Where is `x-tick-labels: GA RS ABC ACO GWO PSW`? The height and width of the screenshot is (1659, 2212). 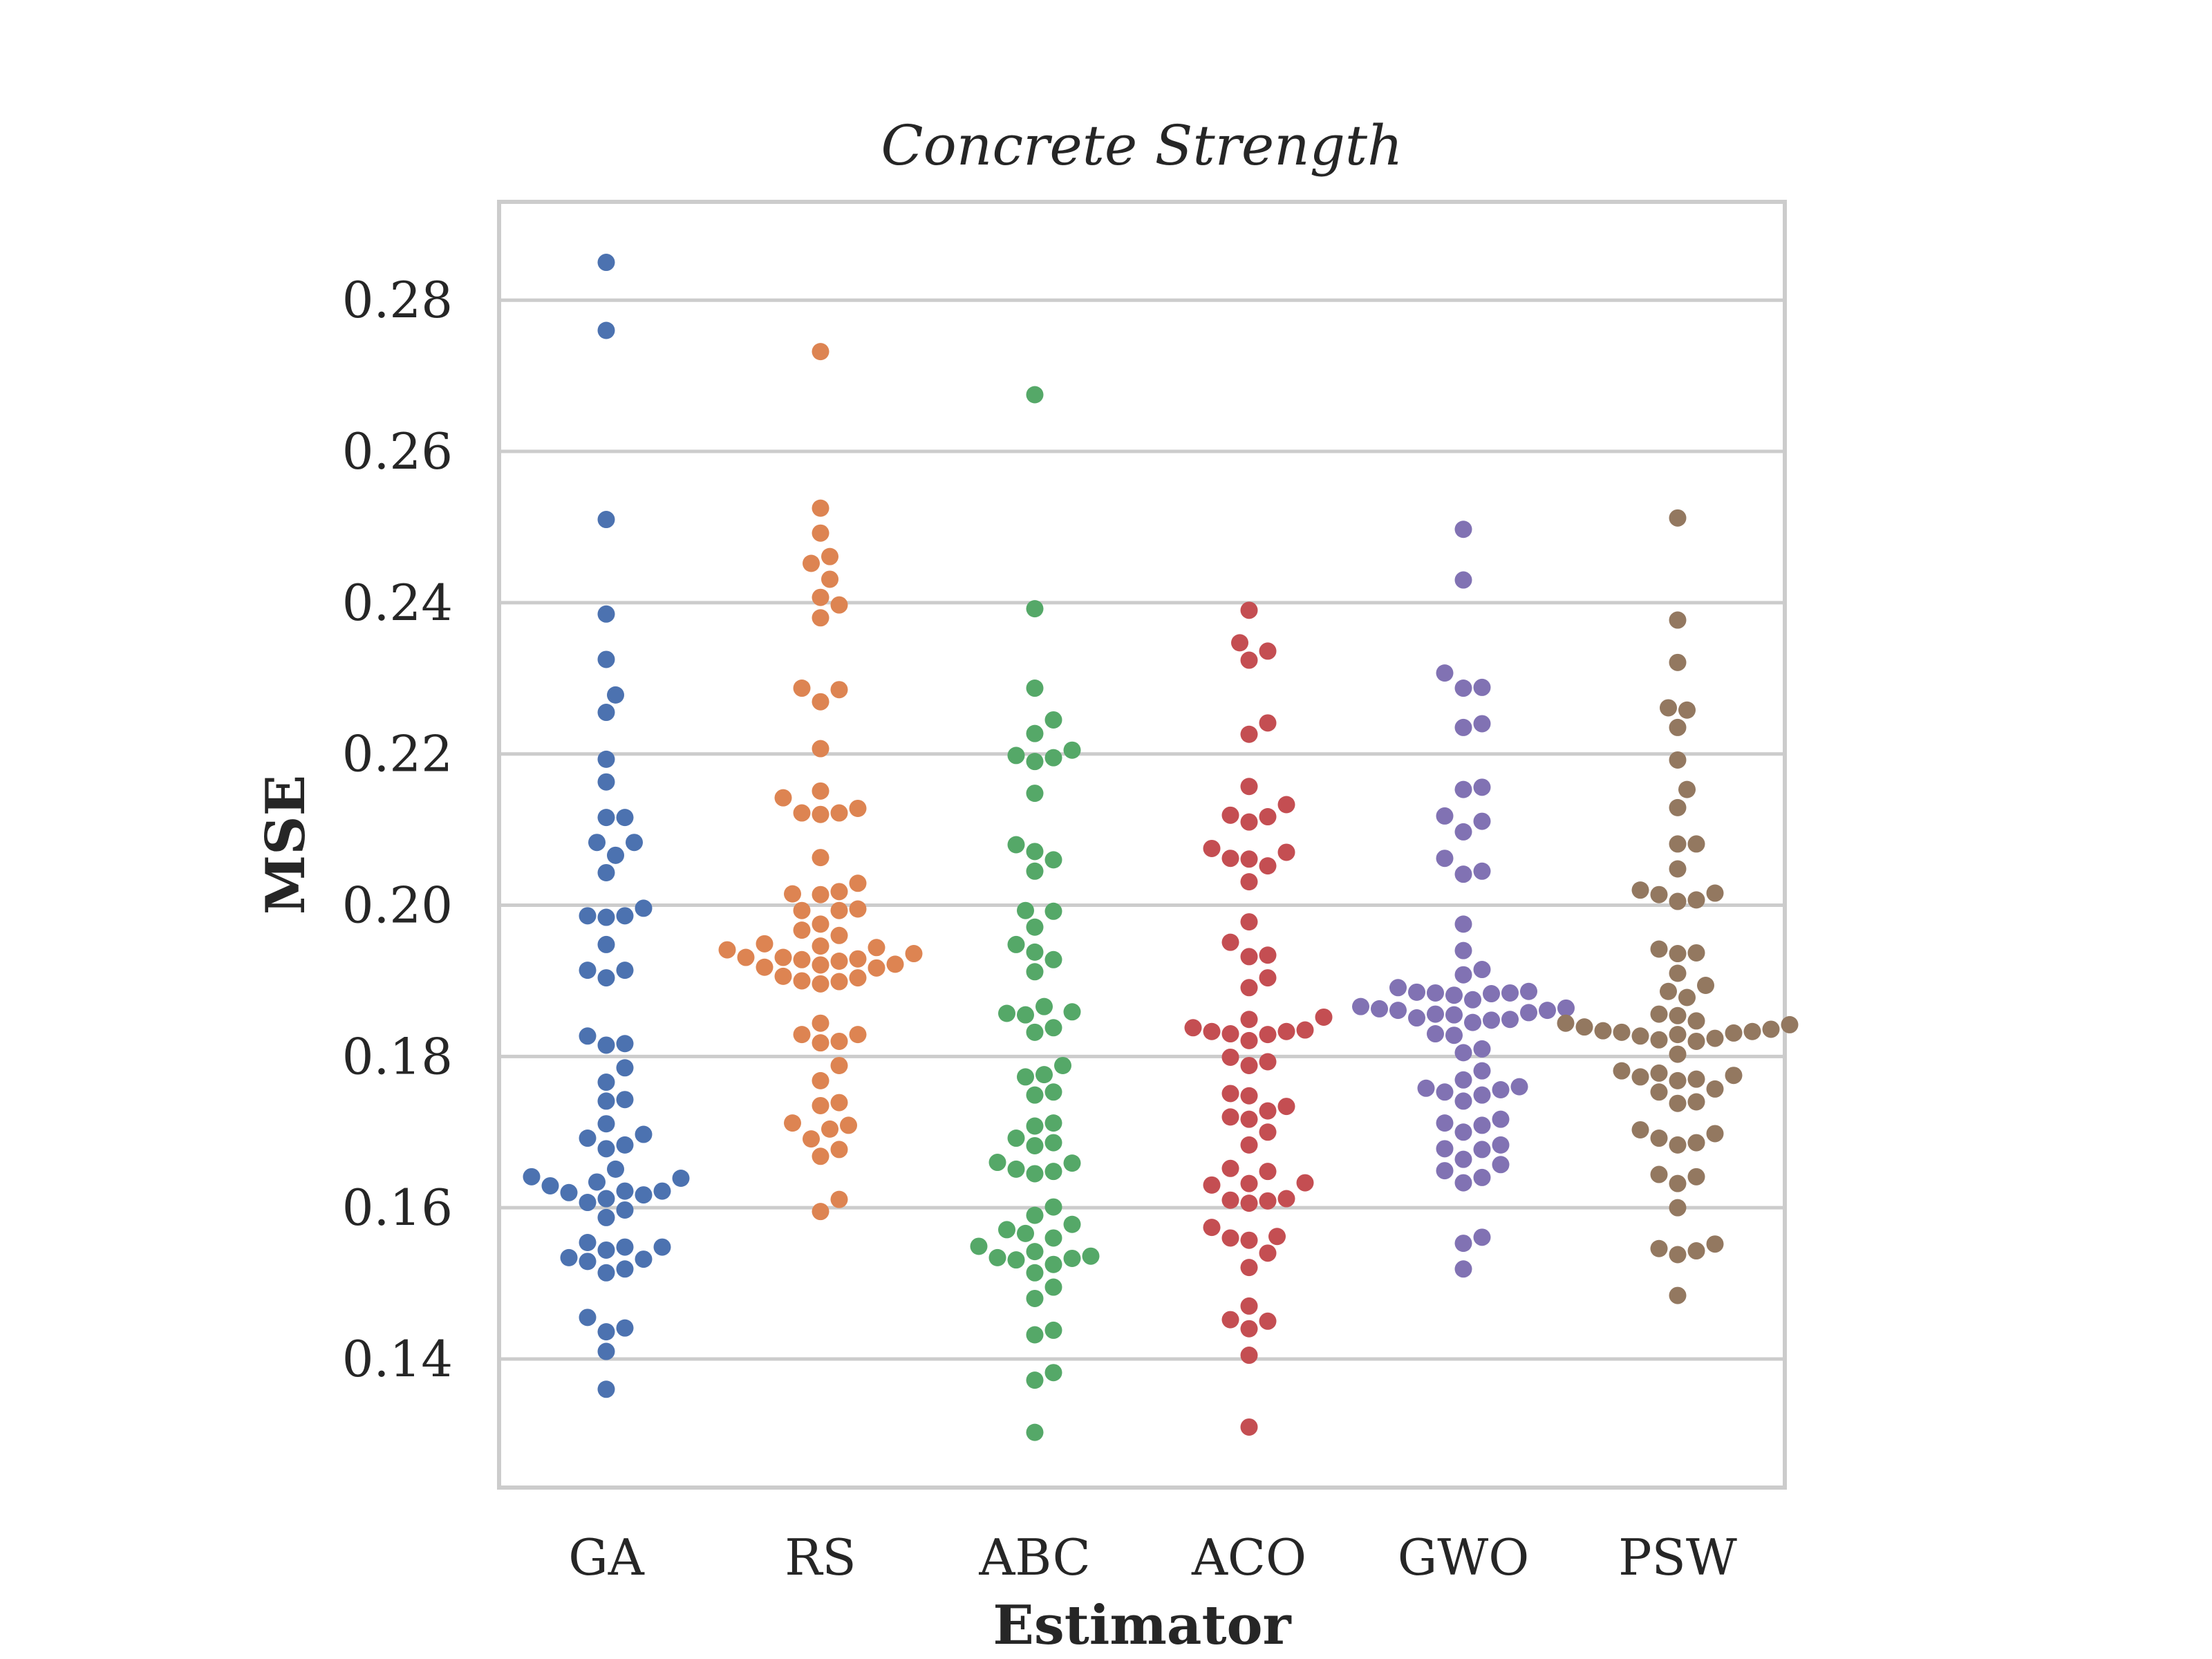
x-tick-labels: GA RS ABC ACO GWO PSW is located at coordinates (1152, 1557).